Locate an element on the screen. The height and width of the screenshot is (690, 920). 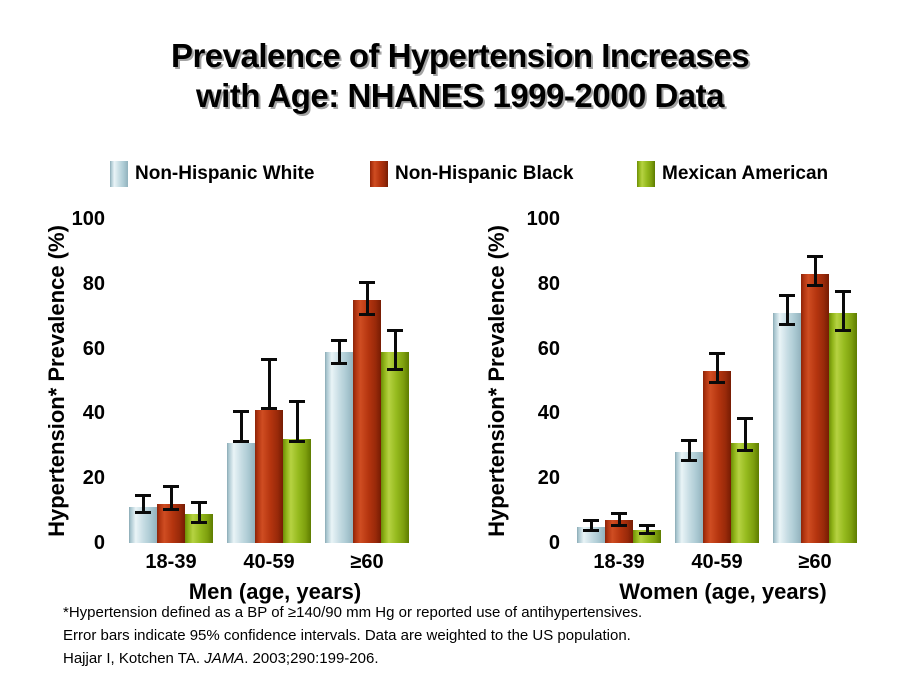
legend-label: Non-Hispanic White is located at coordinates (225, 173).